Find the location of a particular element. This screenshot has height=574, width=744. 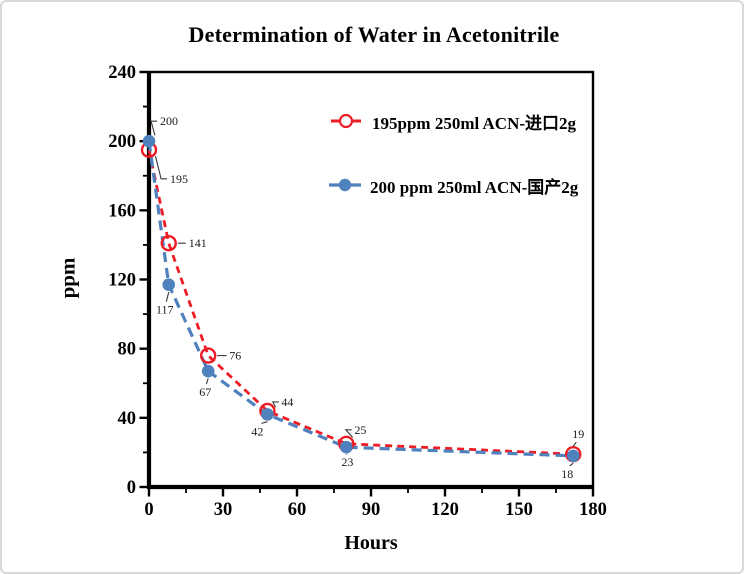

svg-text: 40 is located at coordinates (127, 419).